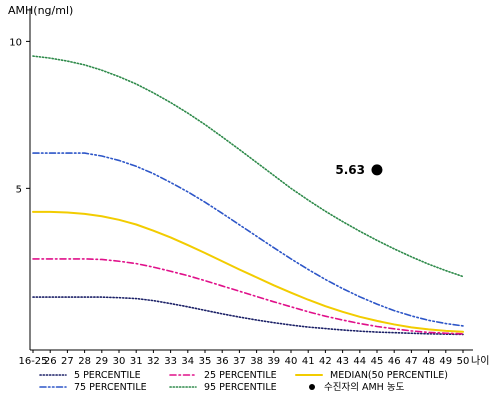 The width and height of the screenshot is (500, 400). What do you see at coordinates (445, 361) in the screenshot?
I see `x-tick-label: 49` at bounding box center [445, 361].